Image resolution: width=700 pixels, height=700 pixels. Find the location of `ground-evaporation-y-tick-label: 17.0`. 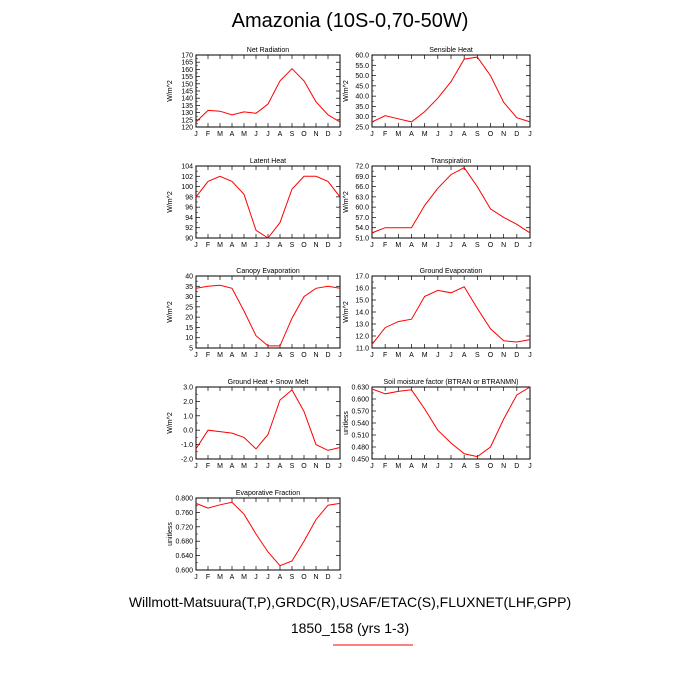

ground-evaporation-y-tick-label: 17.0 is located at coordinates (362, 277).